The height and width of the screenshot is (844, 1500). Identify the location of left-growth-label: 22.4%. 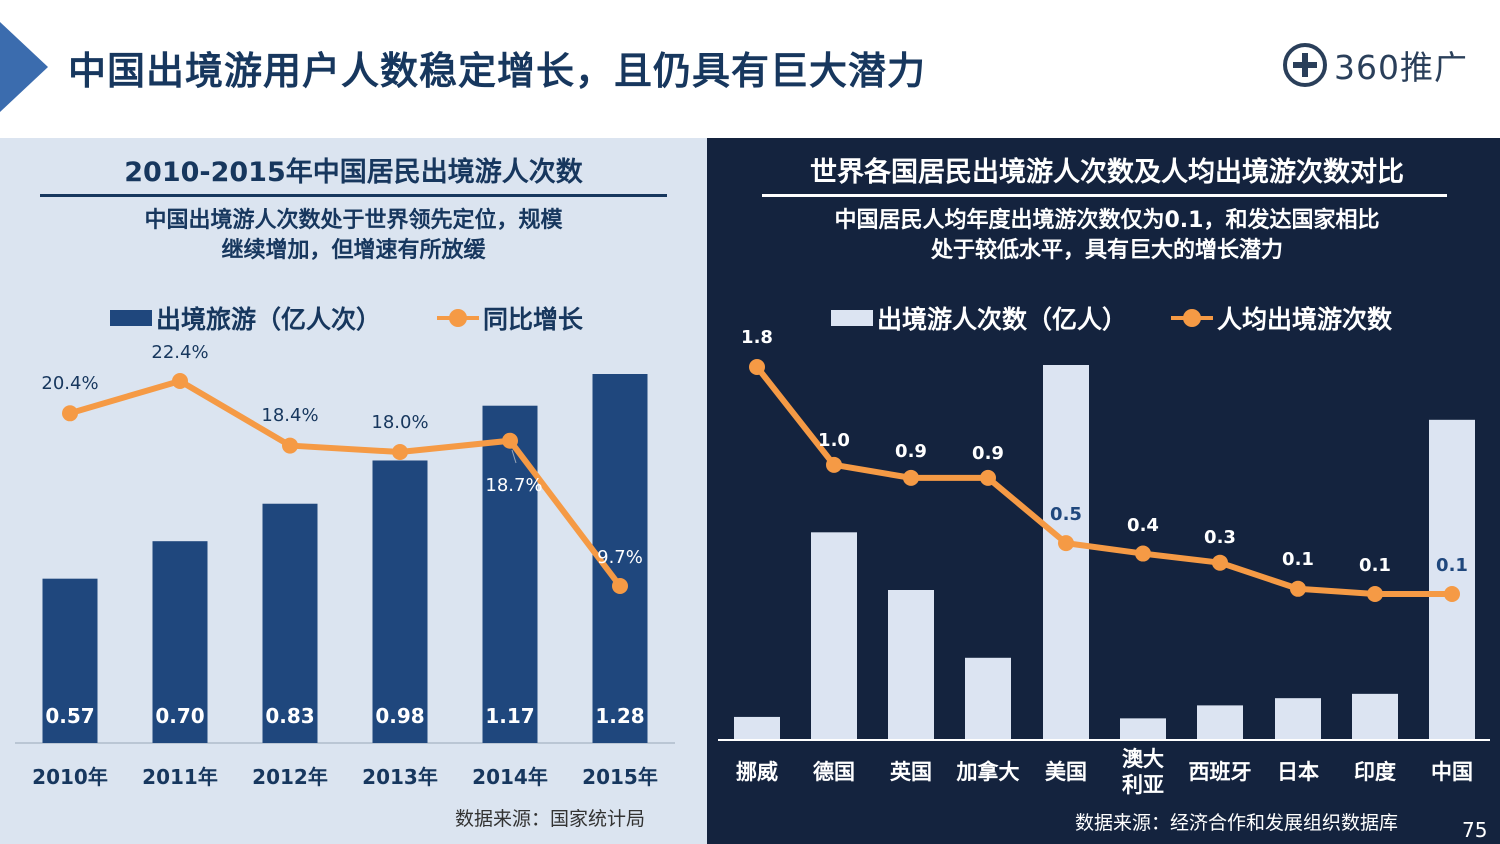
(179, 352).